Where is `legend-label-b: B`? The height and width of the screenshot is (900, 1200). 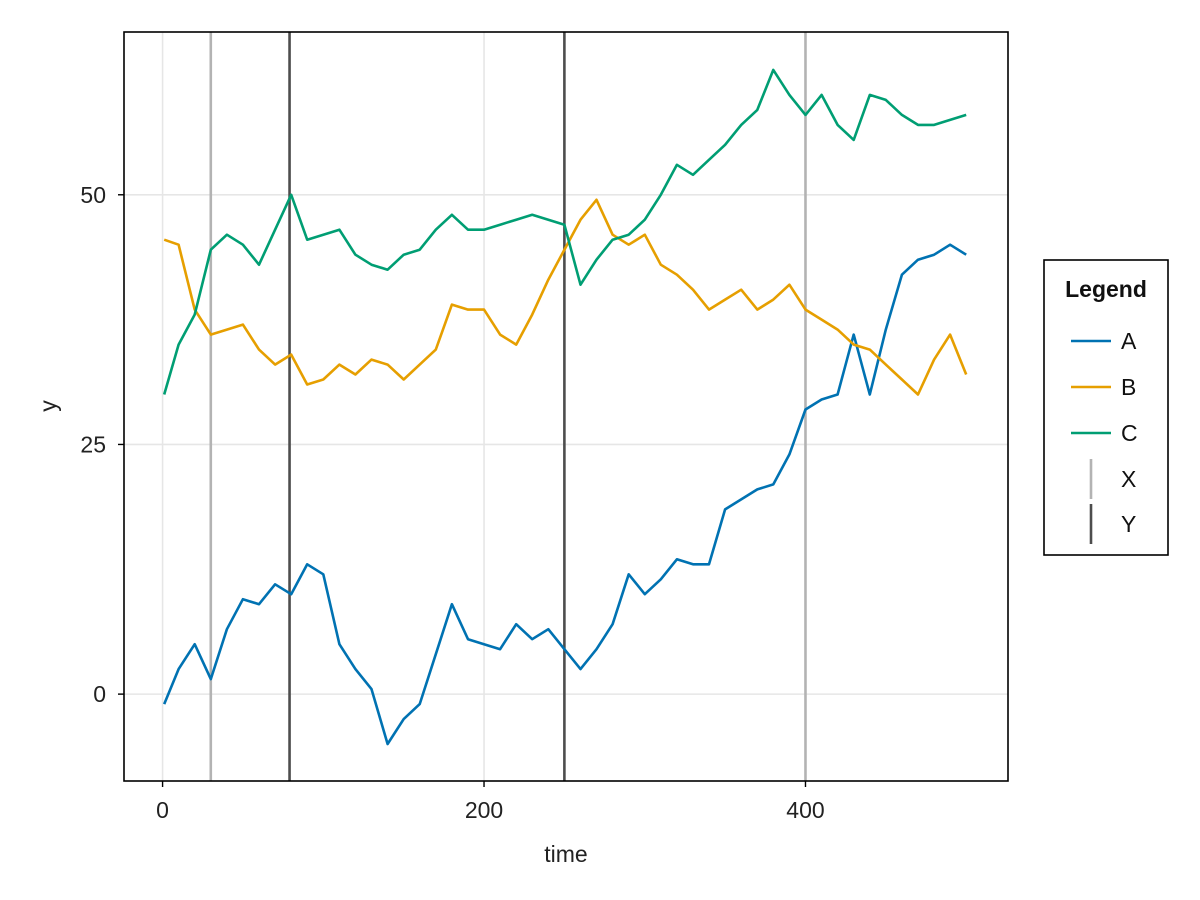
legend-label-b: B is located at coordinates (1128, 387).